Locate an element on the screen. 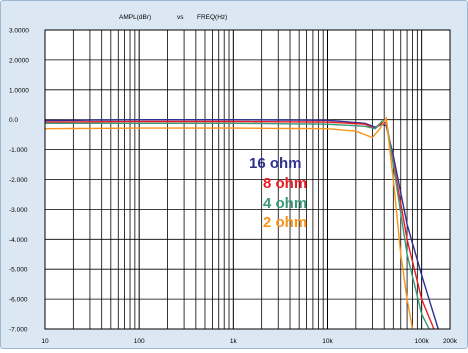  y-tick-label: -6.000 is located at coordinates (18, 300).